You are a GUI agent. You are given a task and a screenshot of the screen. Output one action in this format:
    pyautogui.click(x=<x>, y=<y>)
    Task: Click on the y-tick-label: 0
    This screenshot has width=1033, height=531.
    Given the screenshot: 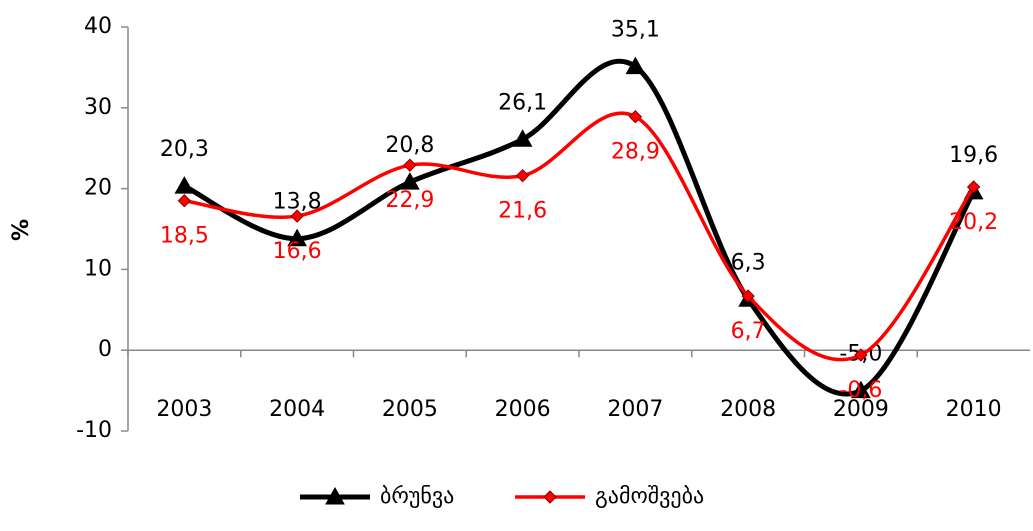 What is the action you would take?
    pyautogui.click(x=105, y=349)
    